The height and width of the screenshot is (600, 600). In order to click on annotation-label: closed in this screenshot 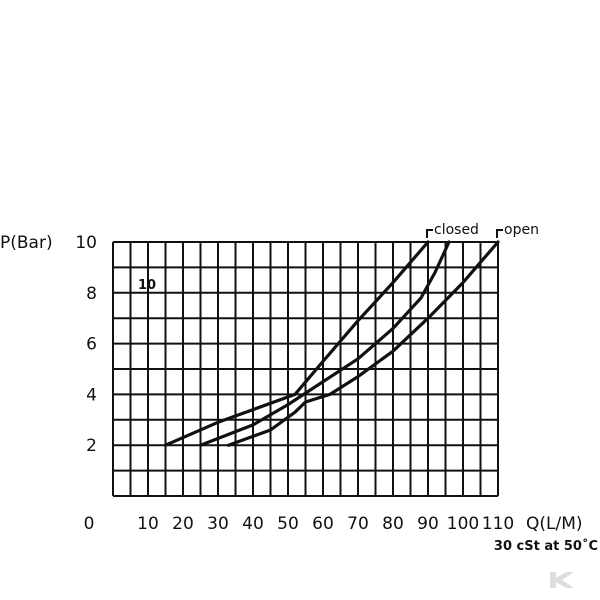, I will do `click(456, 230)`.